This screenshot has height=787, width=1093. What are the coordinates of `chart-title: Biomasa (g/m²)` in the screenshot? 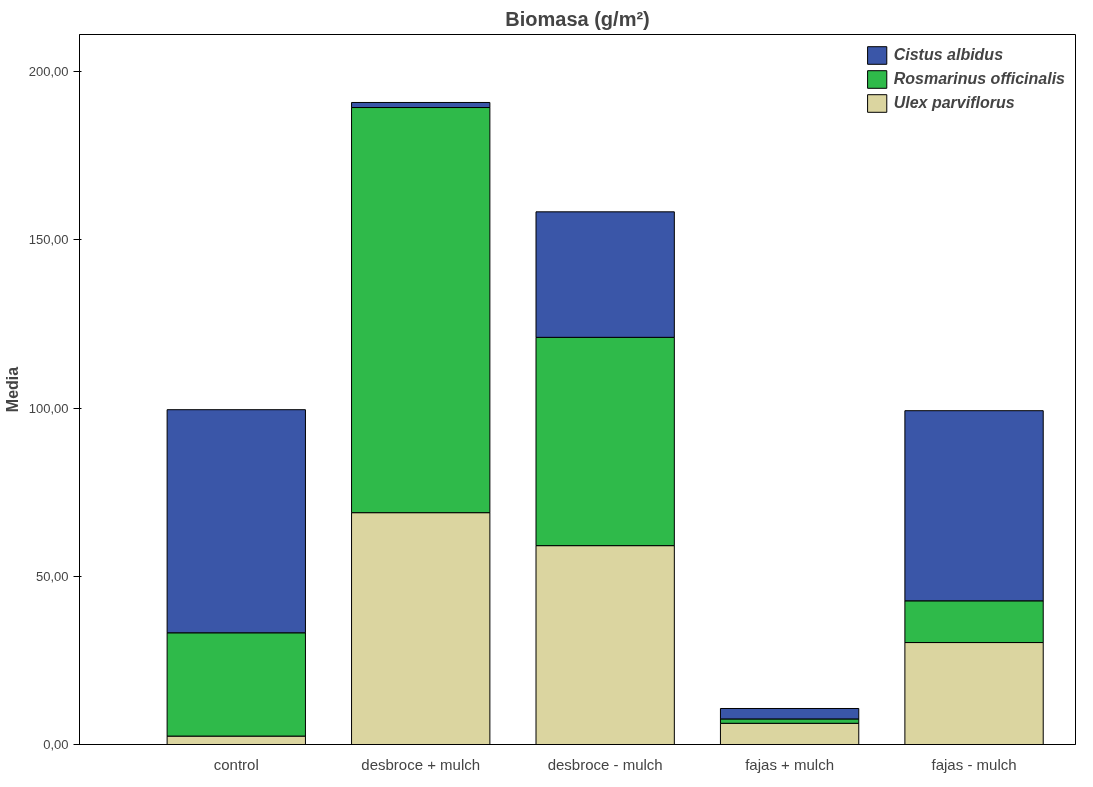 It's located at (577, 18).